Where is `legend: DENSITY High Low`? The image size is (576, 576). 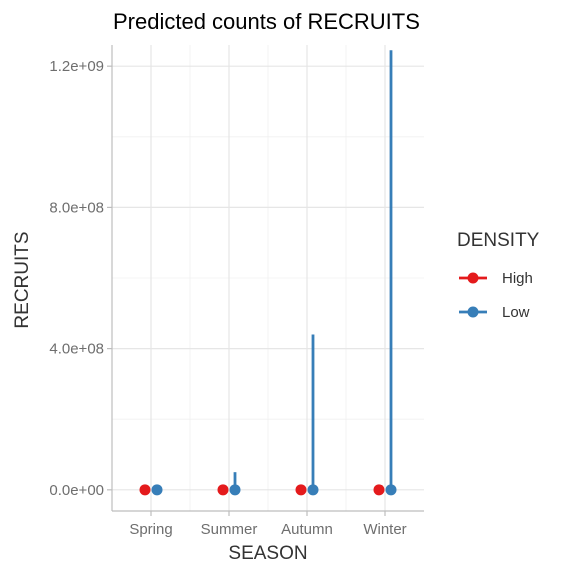
legend: DENSITY High Low is located at coordinates (498, 275).